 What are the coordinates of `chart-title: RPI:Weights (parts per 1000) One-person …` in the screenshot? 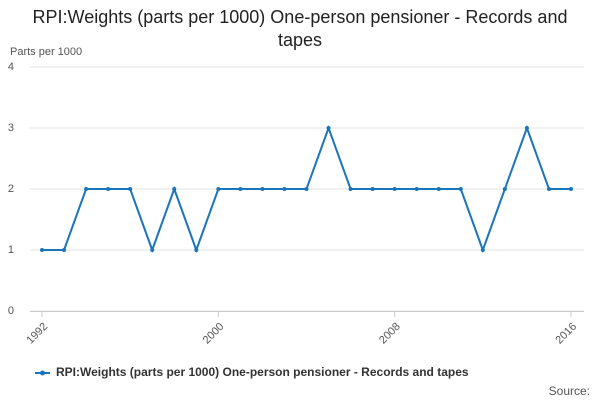 It's located at (300, 28).